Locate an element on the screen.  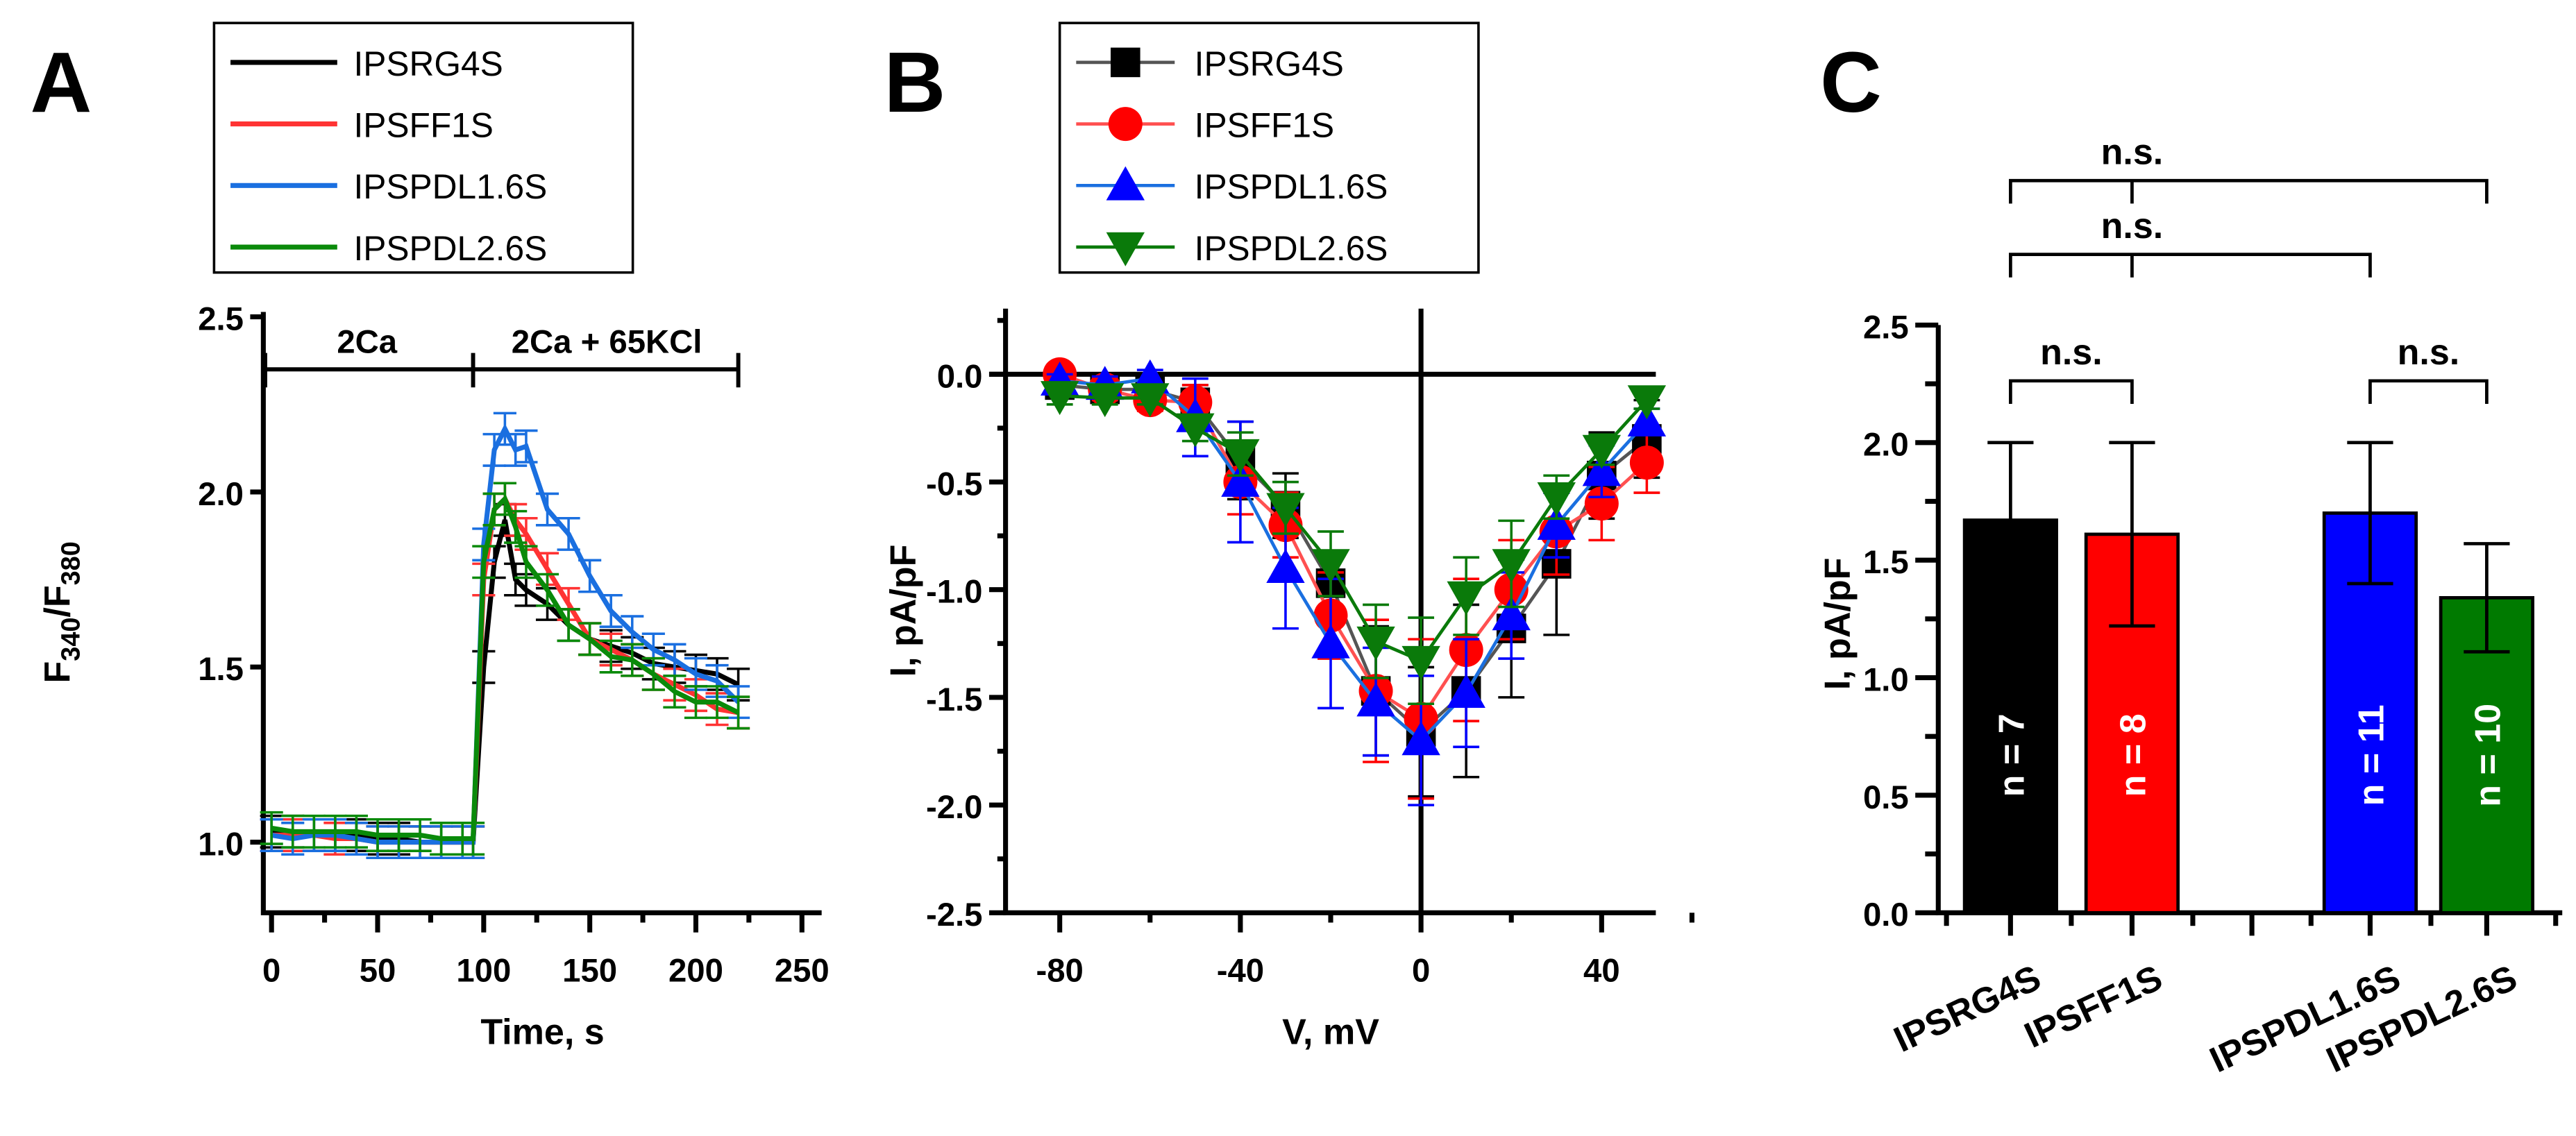
bar-n-label: n = 11 is located at coordinates (2371, 755).